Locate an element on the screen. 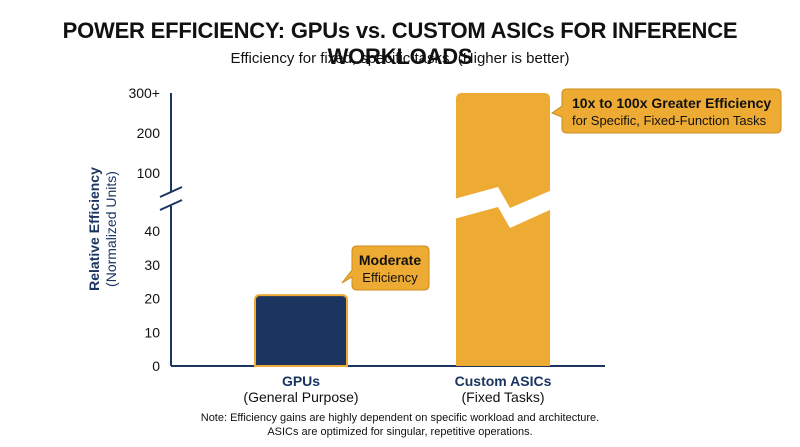 This screenshot has height=447, width=800. x-category-label: GPUs is located at coordinates (301, 381).